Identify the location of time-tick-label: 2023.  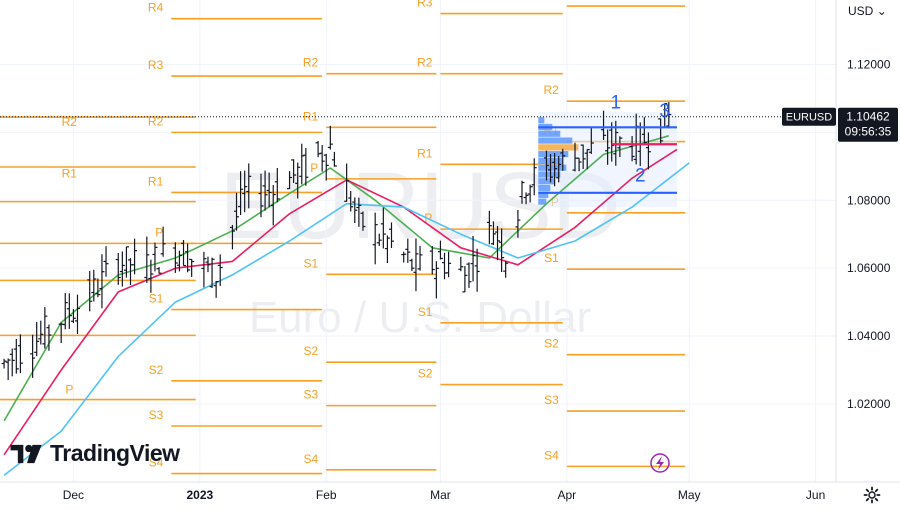
(199, 495).